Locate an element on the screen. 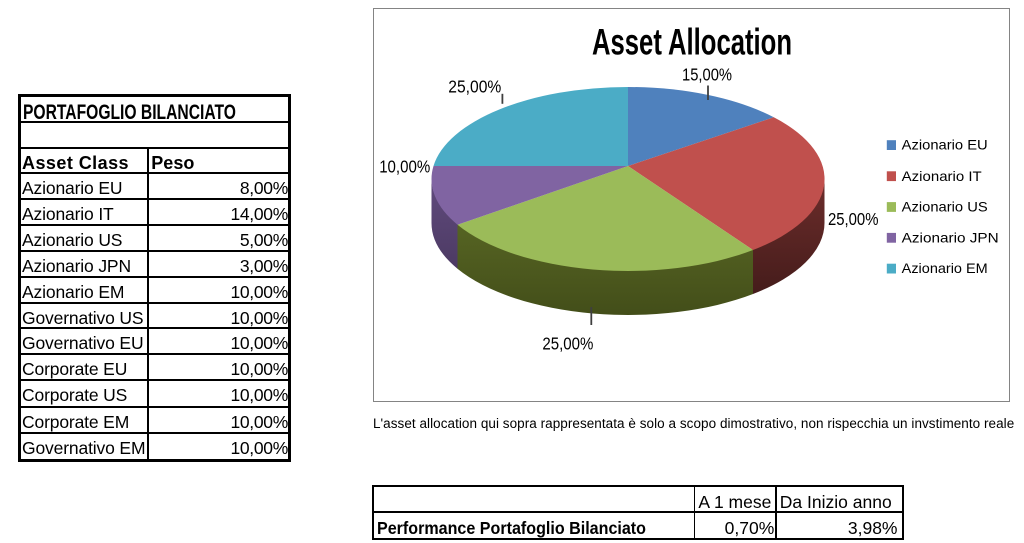  svg-text: Azionario JPN is located at coordinates (950, 237).